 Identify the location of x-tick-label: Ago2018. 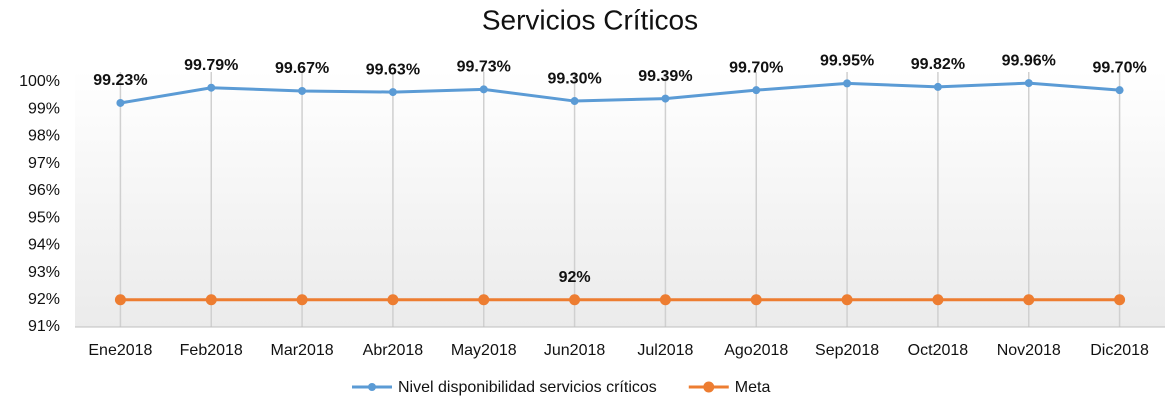
(756, 350).